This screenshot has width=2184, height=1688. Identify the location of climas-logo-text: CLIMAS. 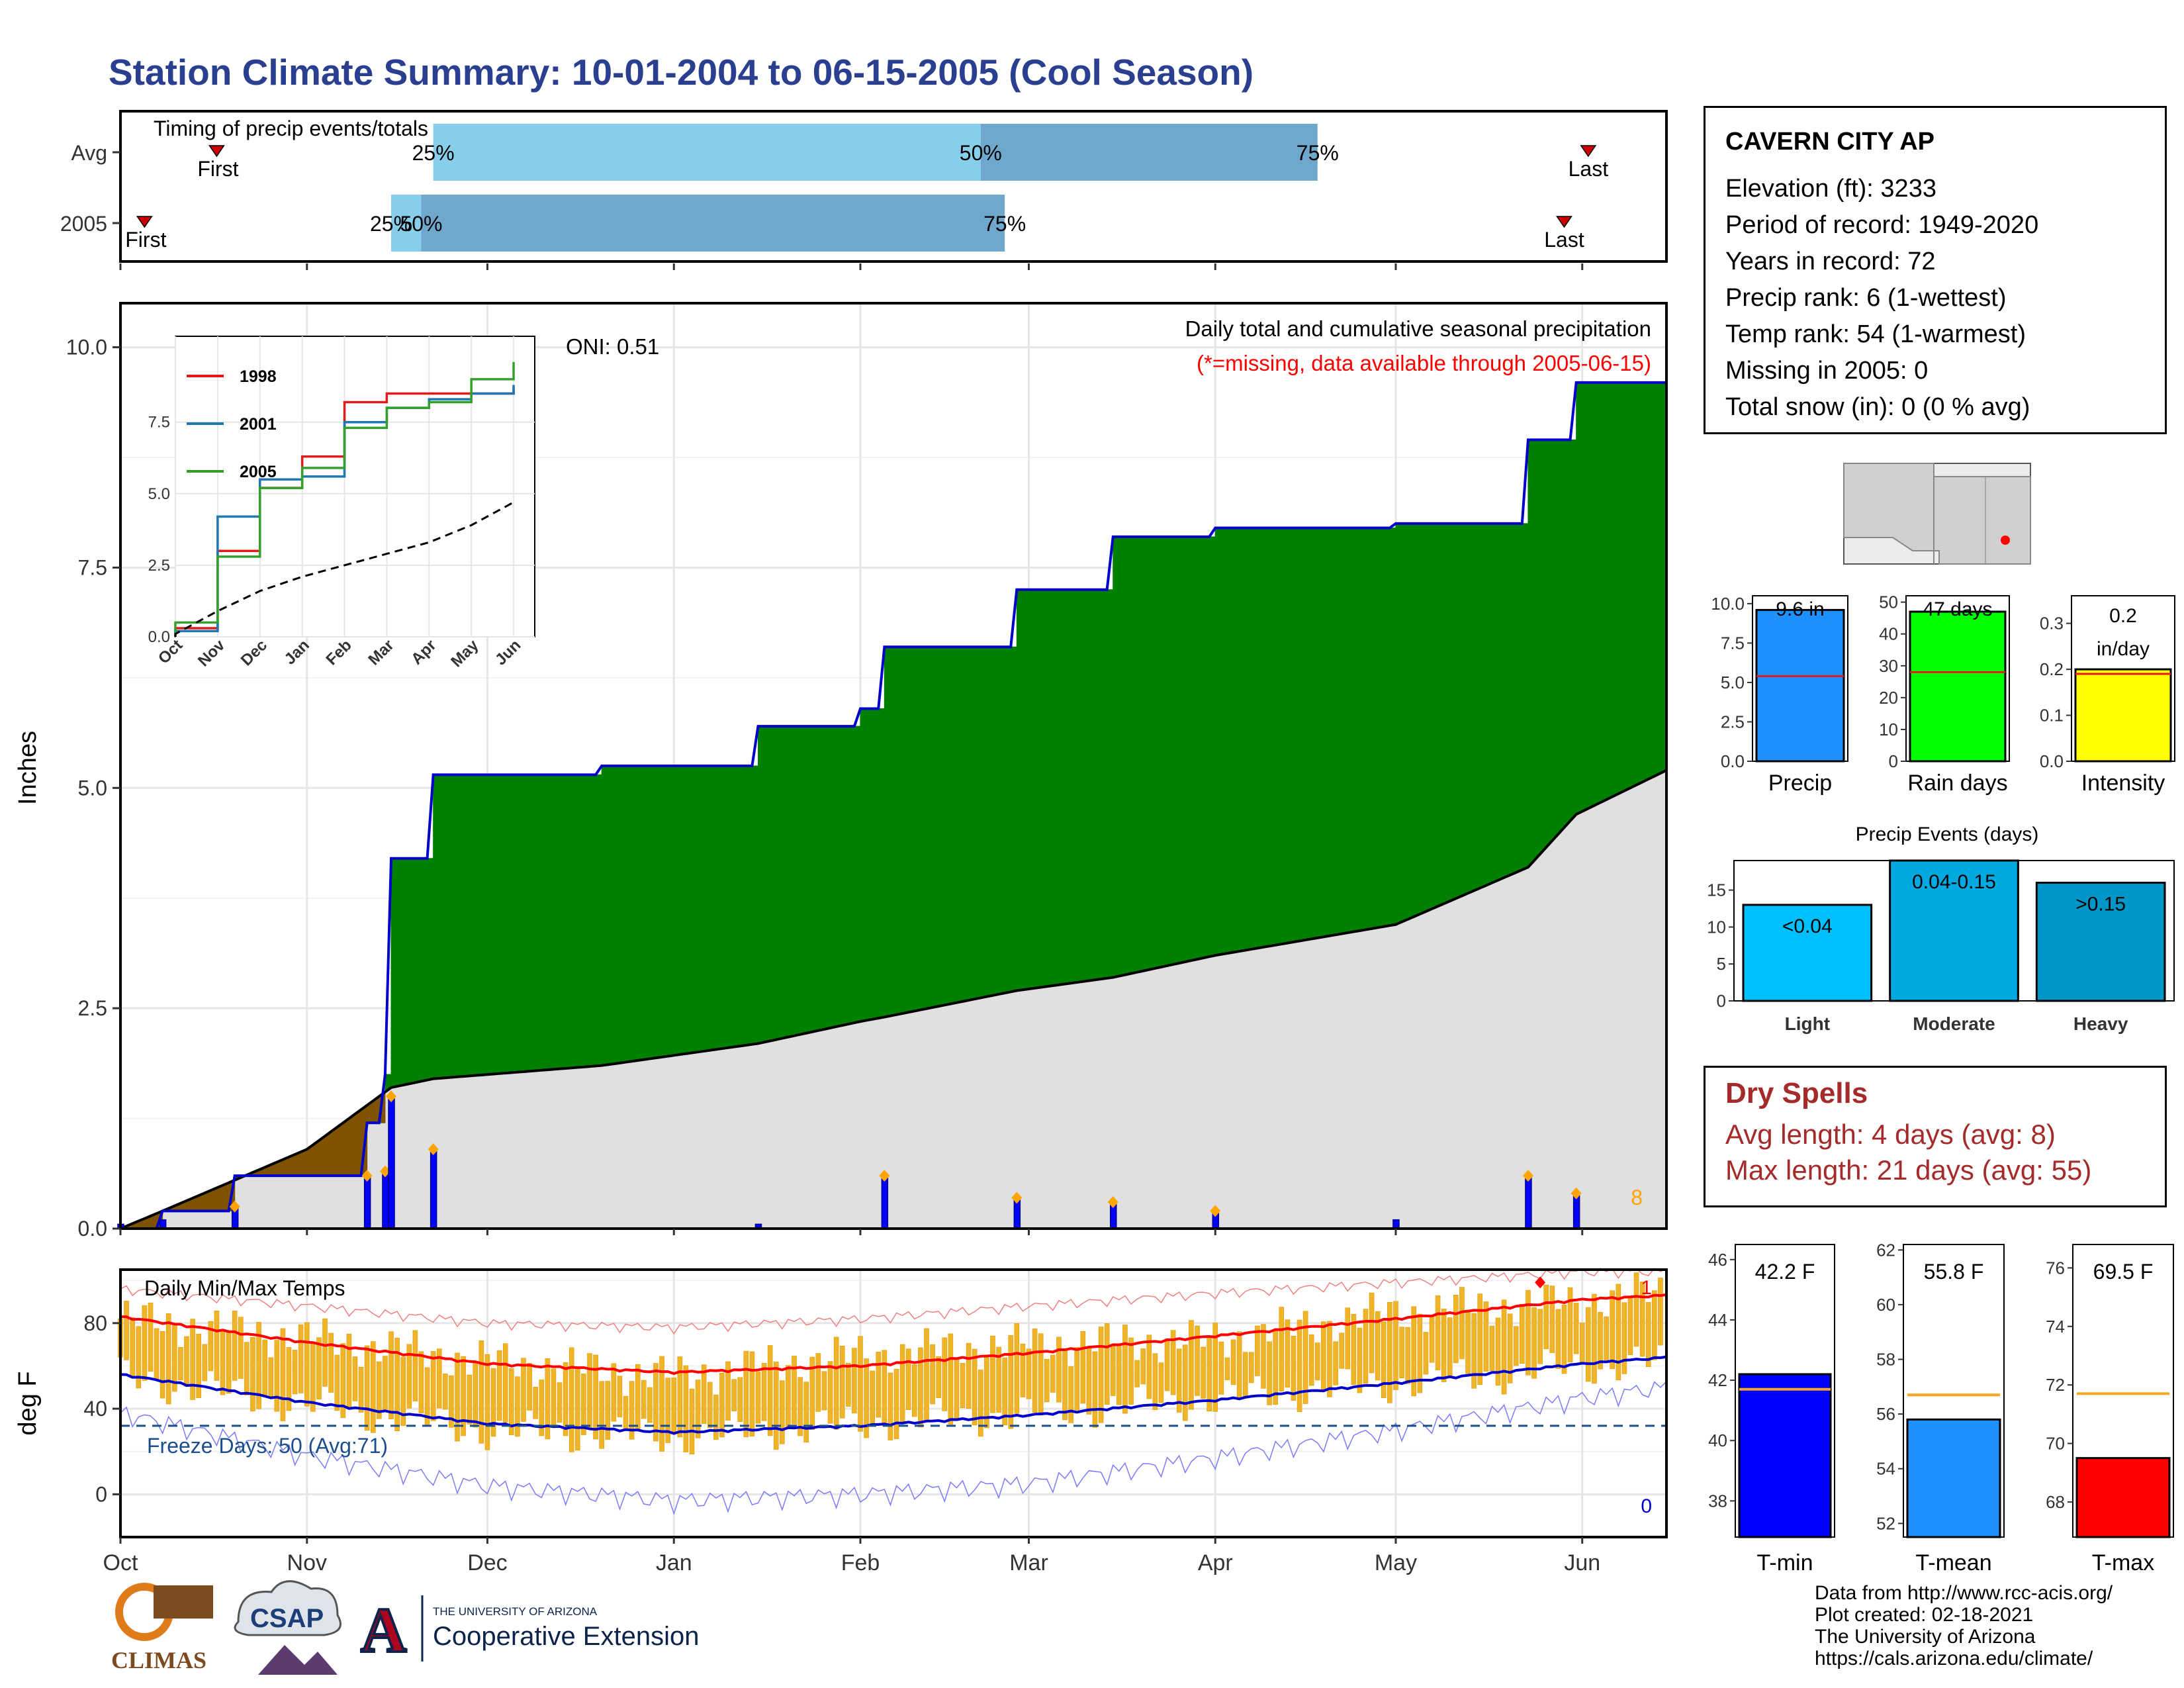
(159, 1660).